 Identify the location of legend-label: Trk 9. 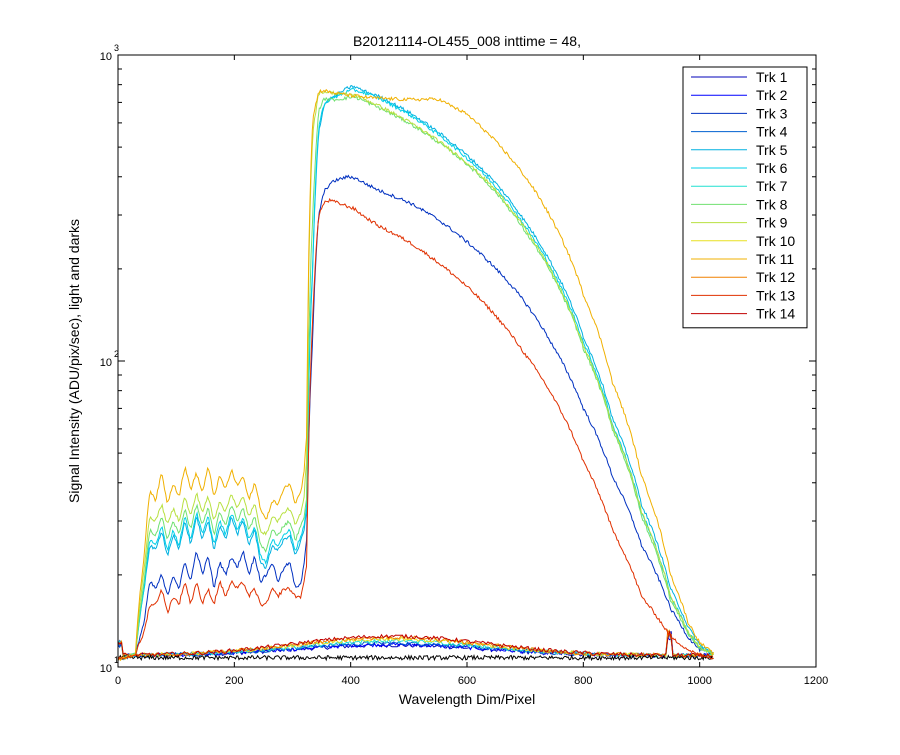
(772, 223).